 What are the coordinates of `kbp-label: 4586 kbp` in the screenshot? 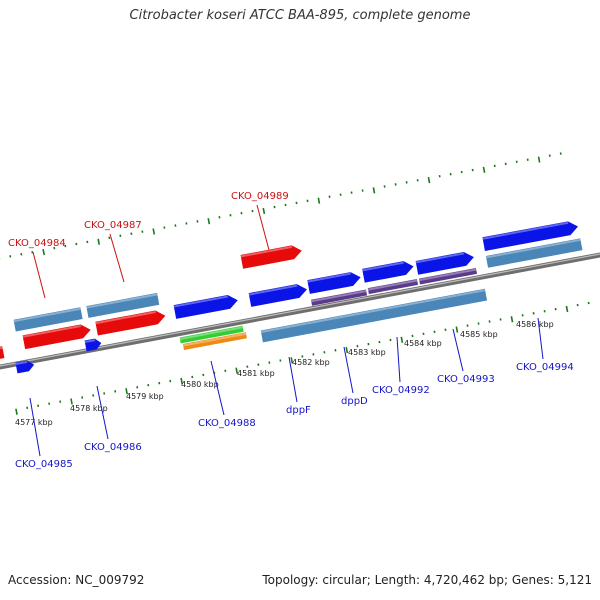 It's located at (535, 324).